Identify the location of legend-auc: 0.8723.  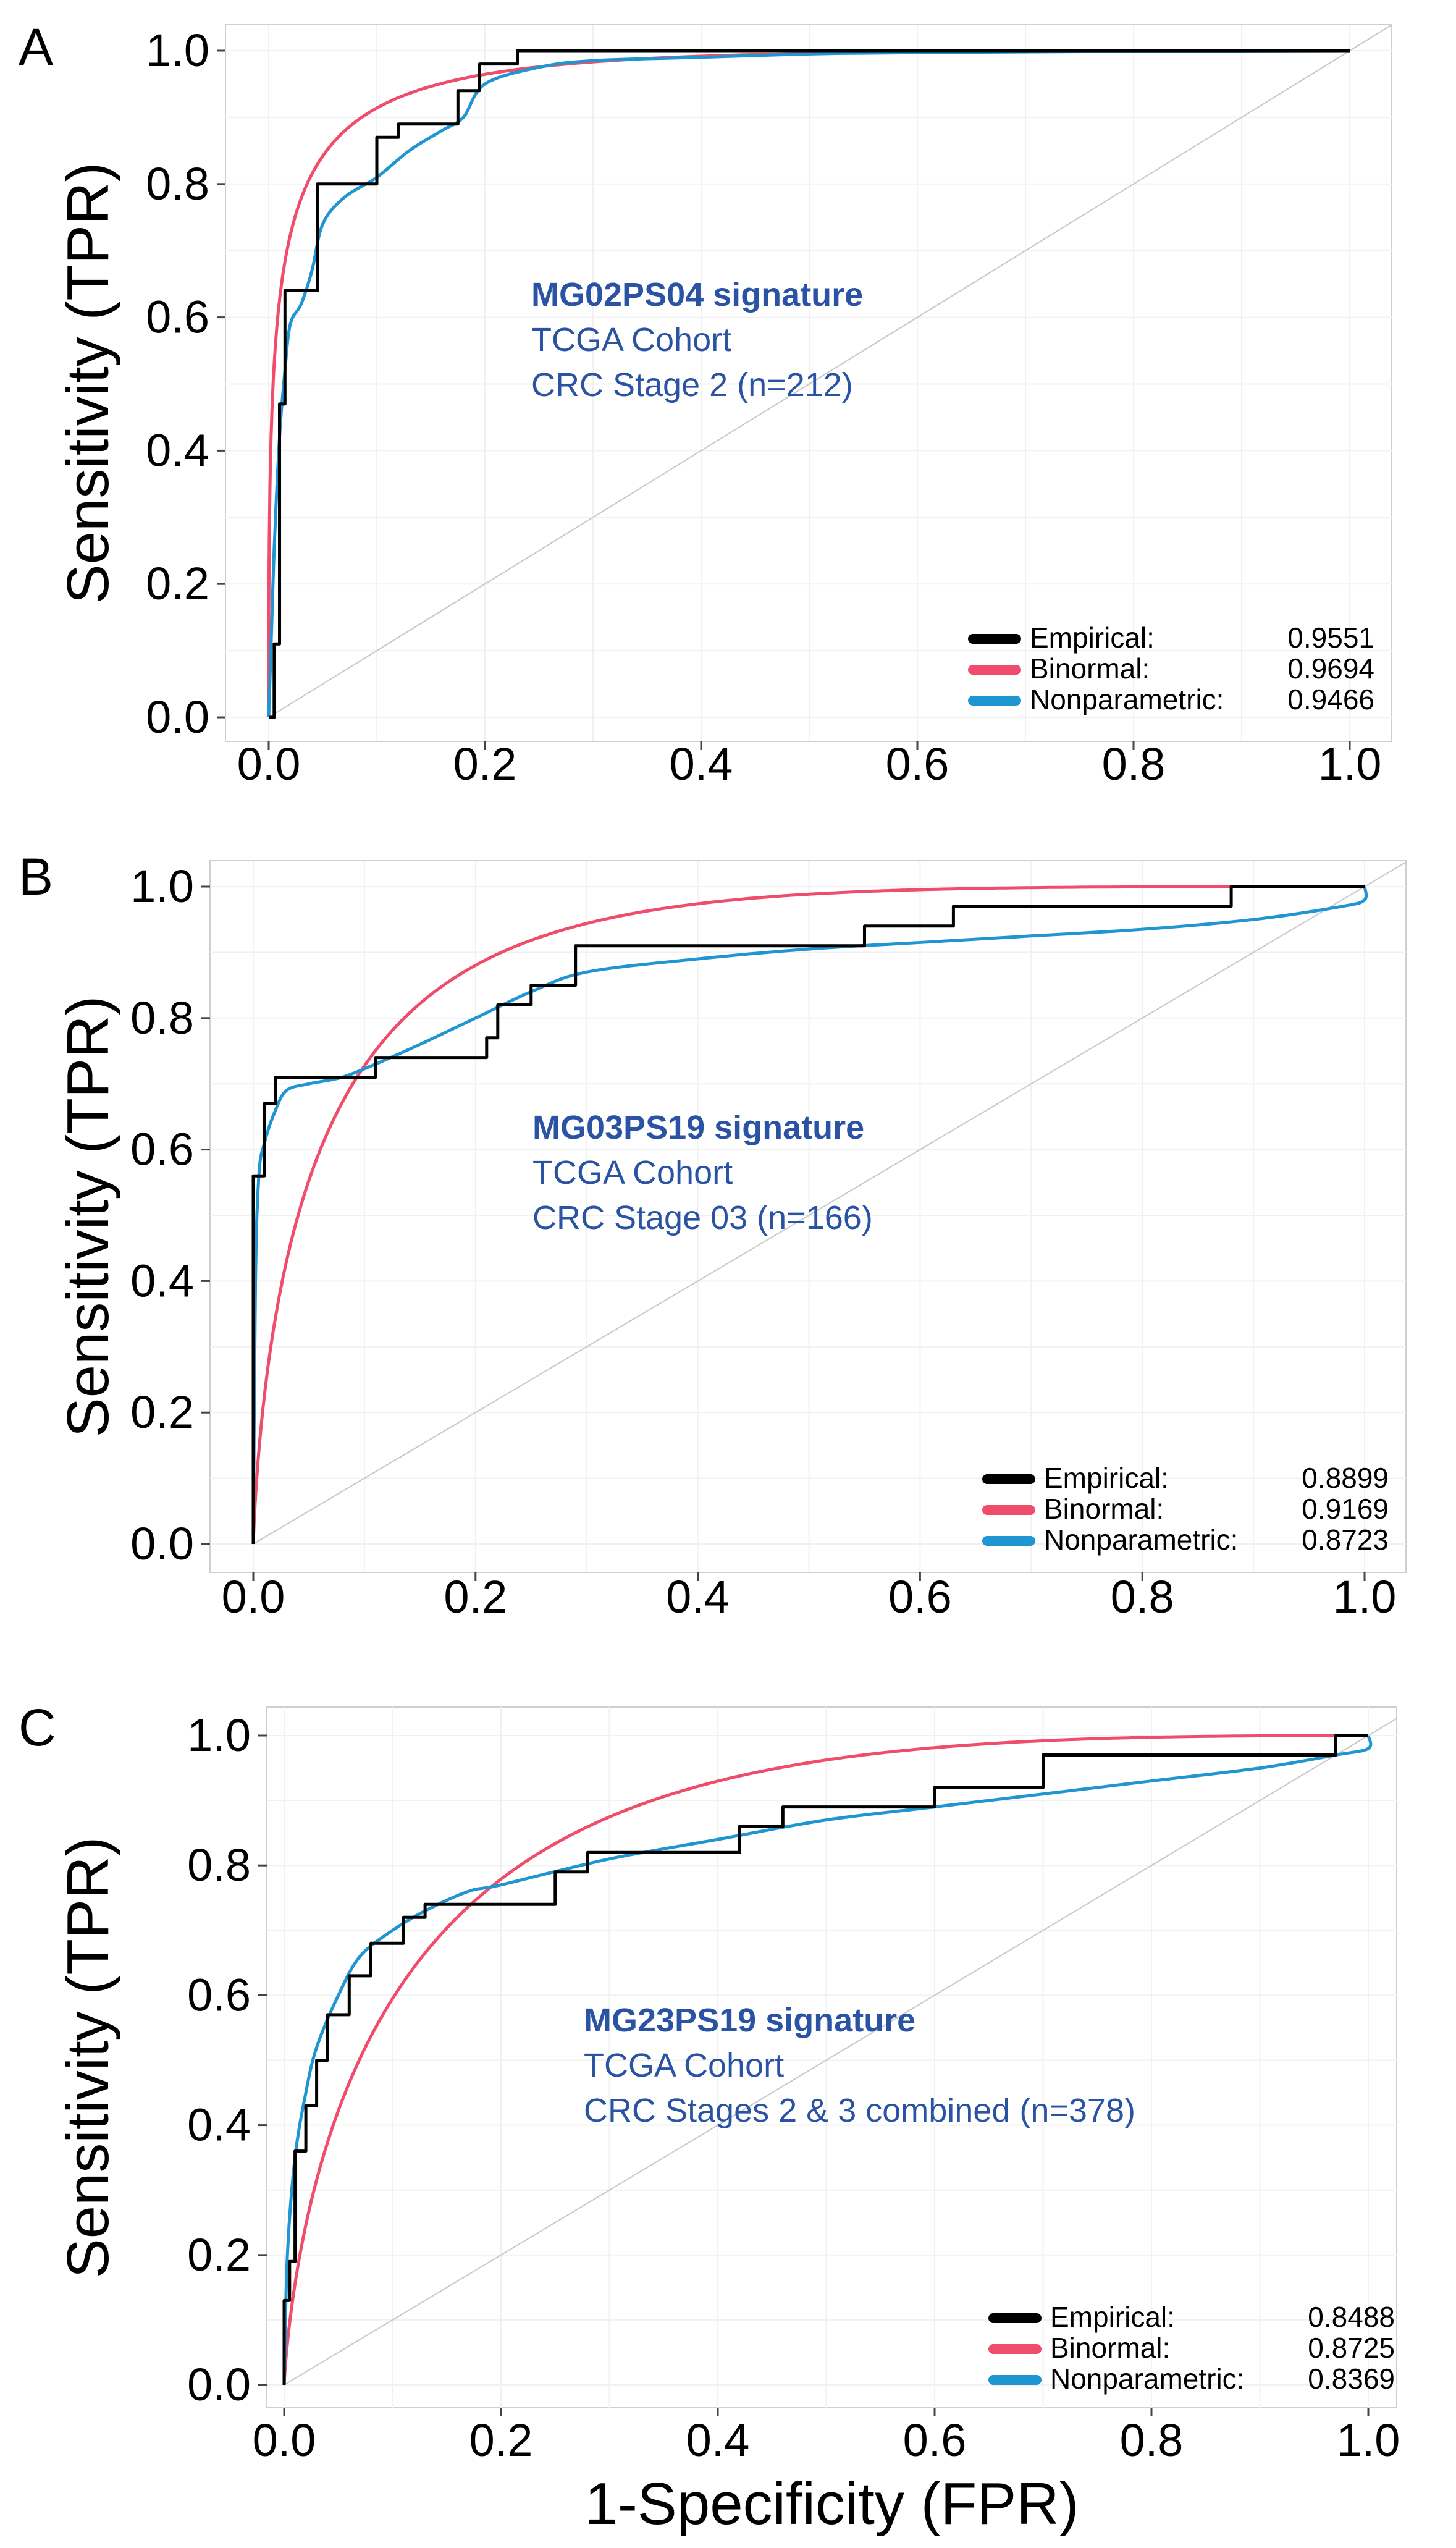
(1345, 1540).